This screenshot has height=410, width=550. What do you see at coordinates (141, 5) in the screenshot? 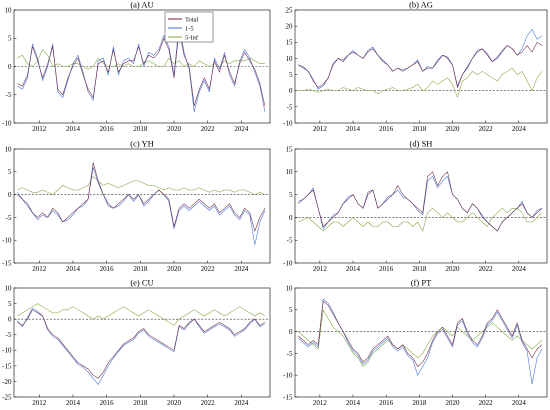
I see `panel-title: (a) AU` at bounding box center [141, 5].